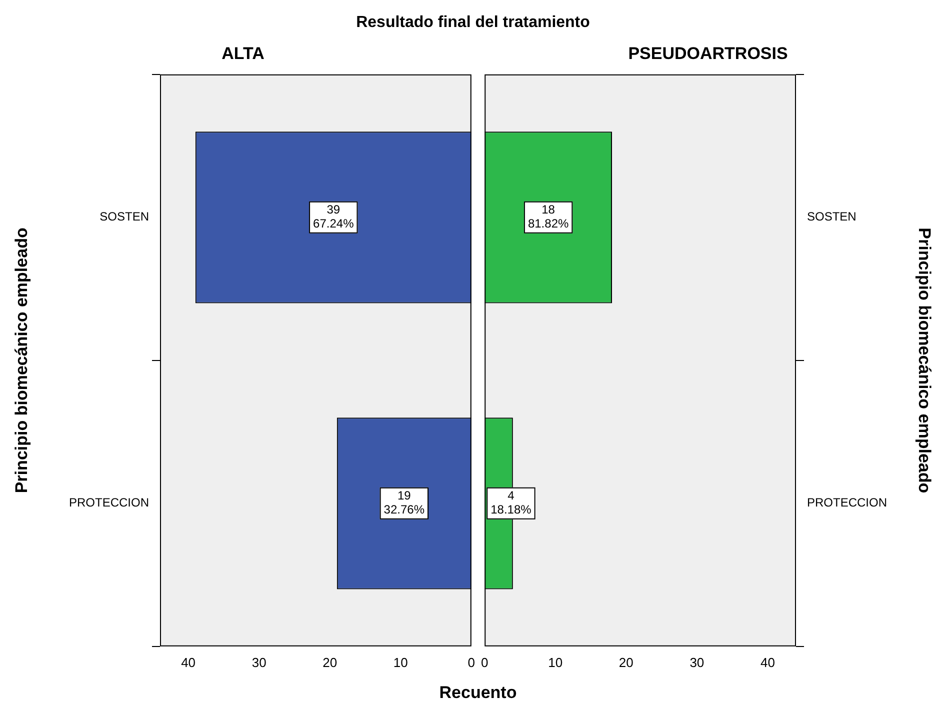 Image resolution: width=946 pixels, height=711 pixels. Describe the element at coordinates (478, 693) in the screenshot. I see `x-axis-title: Recuento` at that location.